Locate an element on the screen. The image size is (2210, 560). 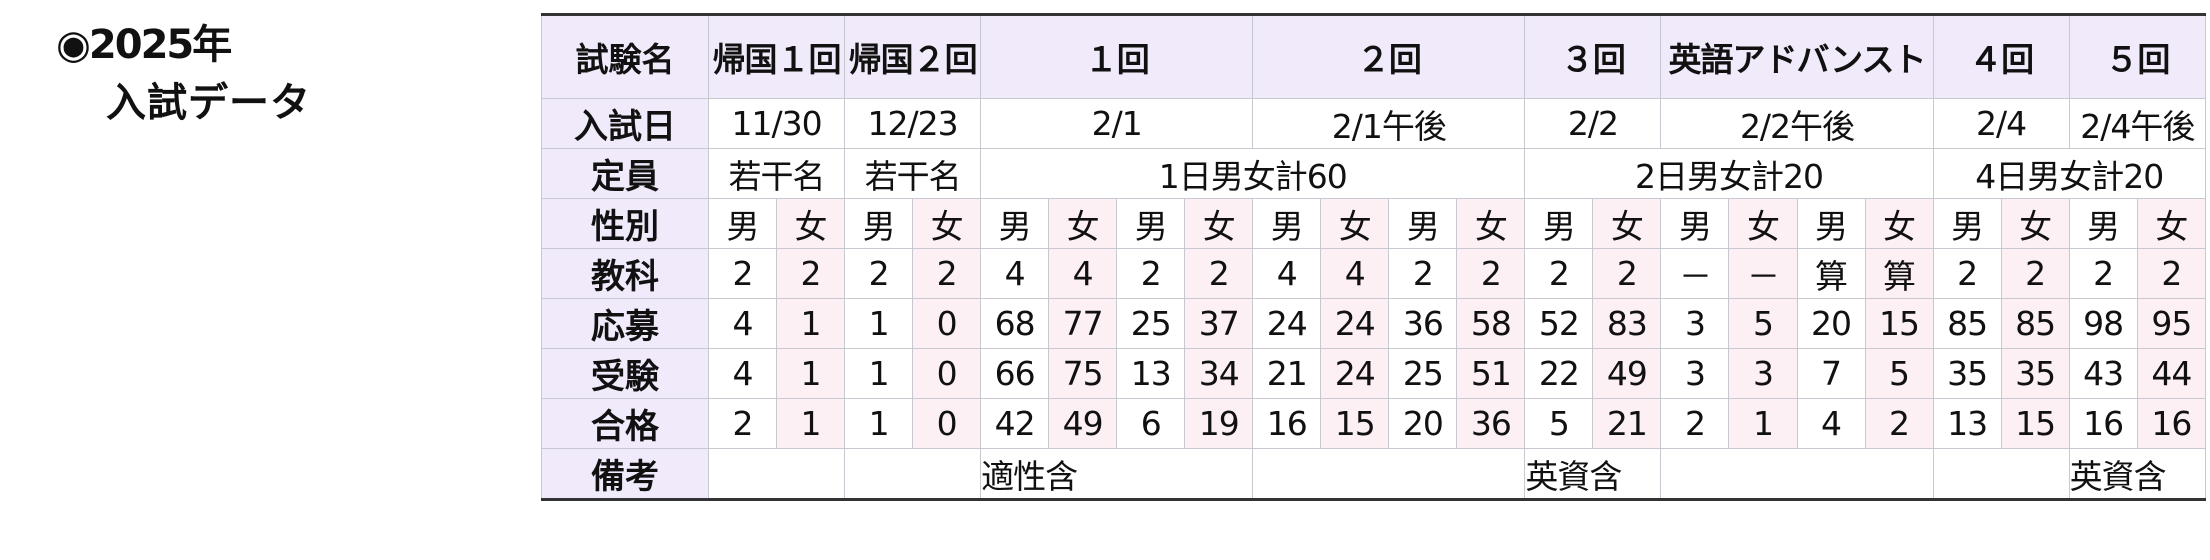
data-cell: 15 is located at coordinates (1355, 423).